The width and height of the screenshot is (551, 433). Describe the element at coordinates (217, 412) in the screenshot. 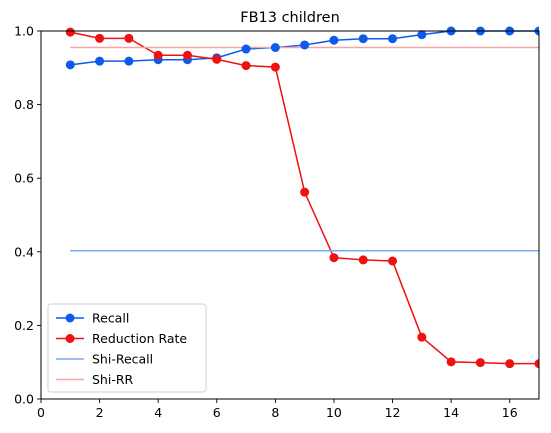

I see `x-tick-label: 6` at that location.